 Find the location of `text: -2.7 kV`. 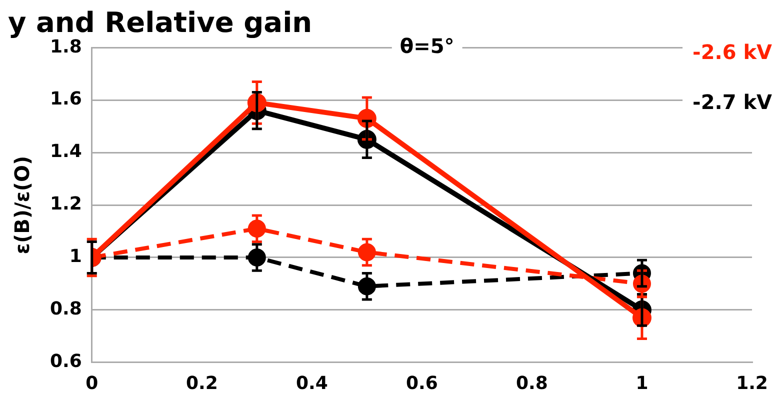

text: -2.7 kV is located at coordinates (732, 102).